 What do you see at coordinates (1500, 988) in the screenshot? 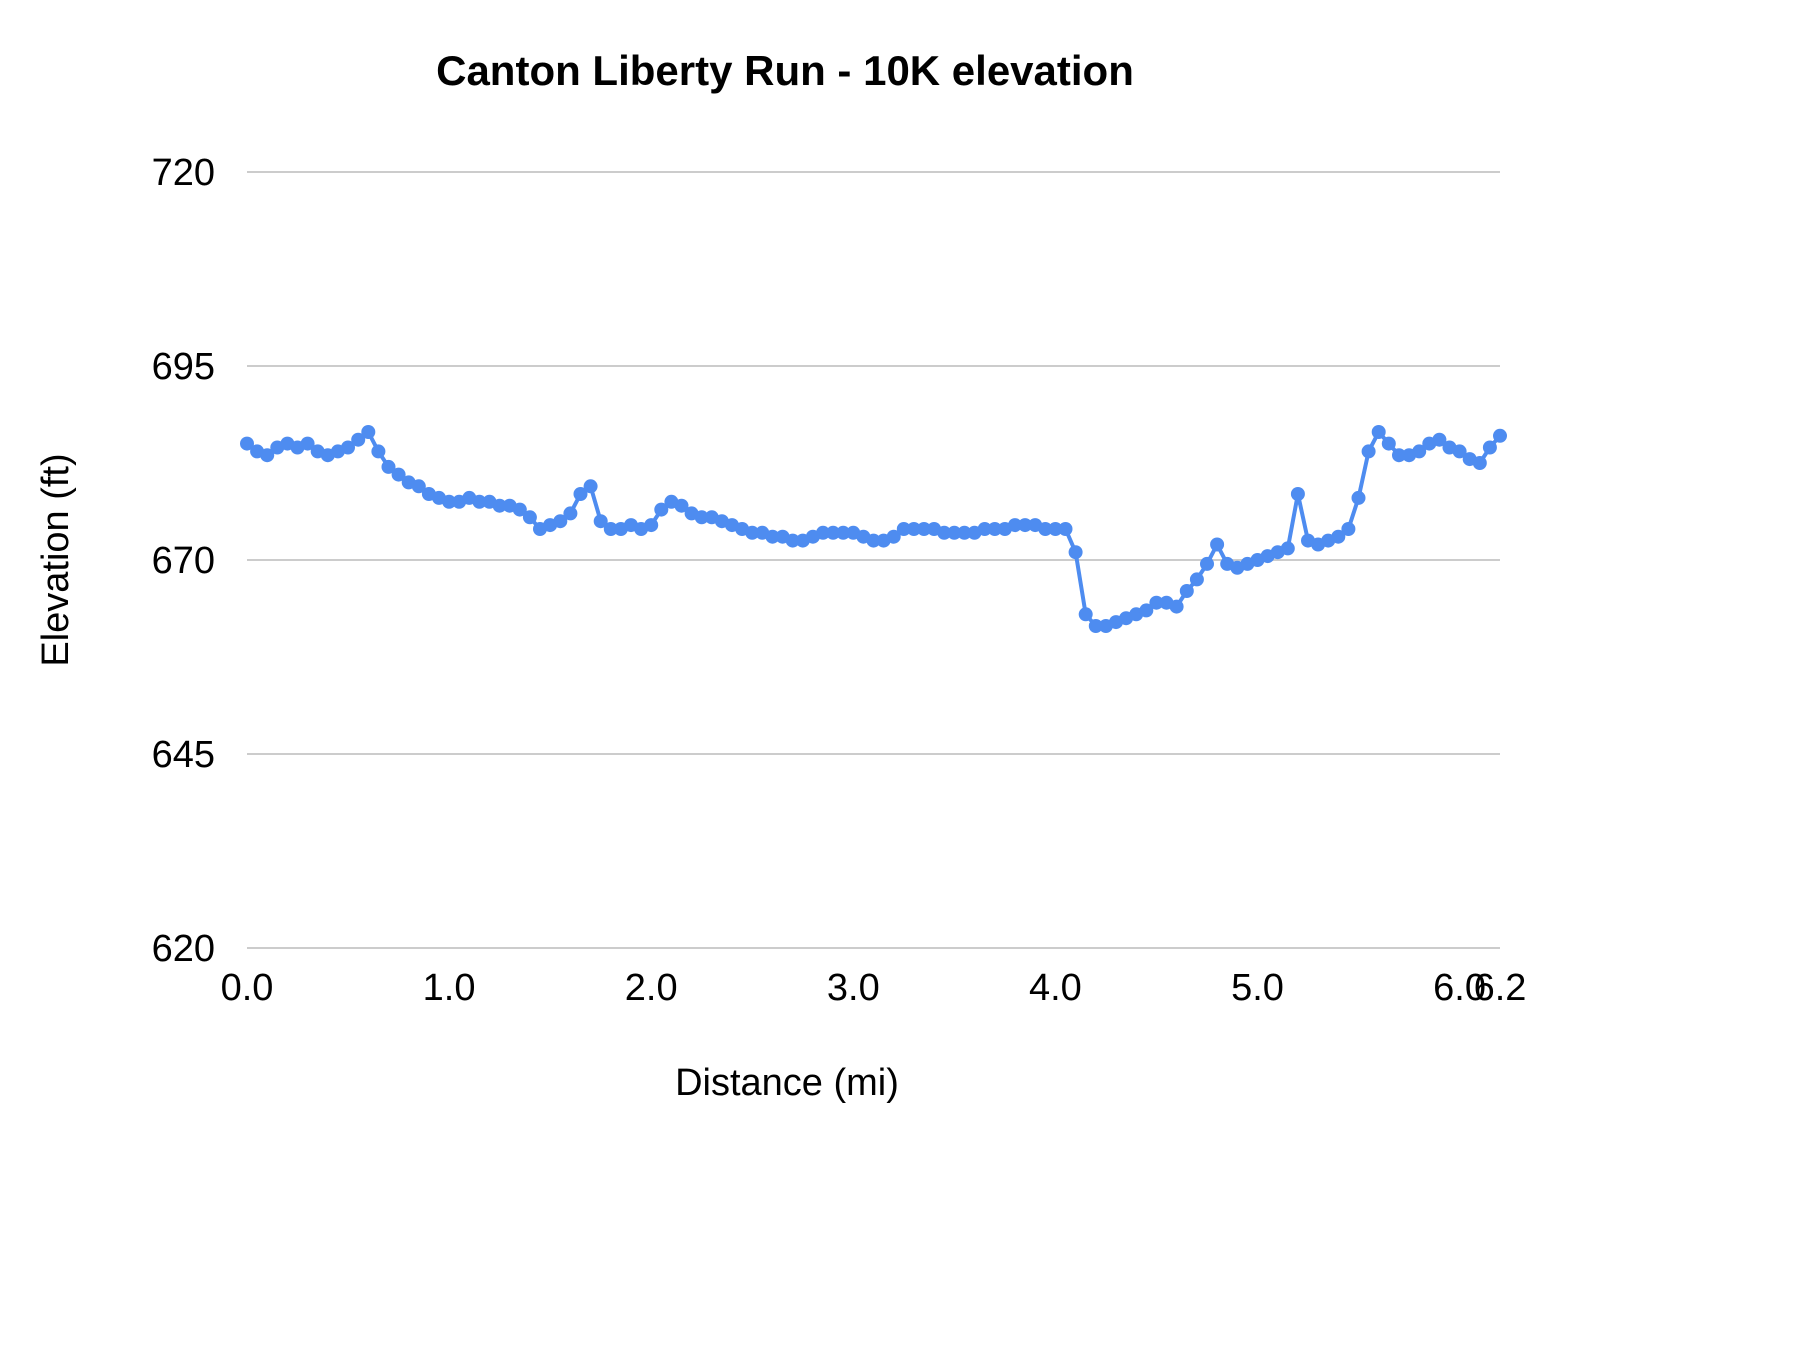
I see `x-tick-label: 6.2` at bounding box center [1500, 988].